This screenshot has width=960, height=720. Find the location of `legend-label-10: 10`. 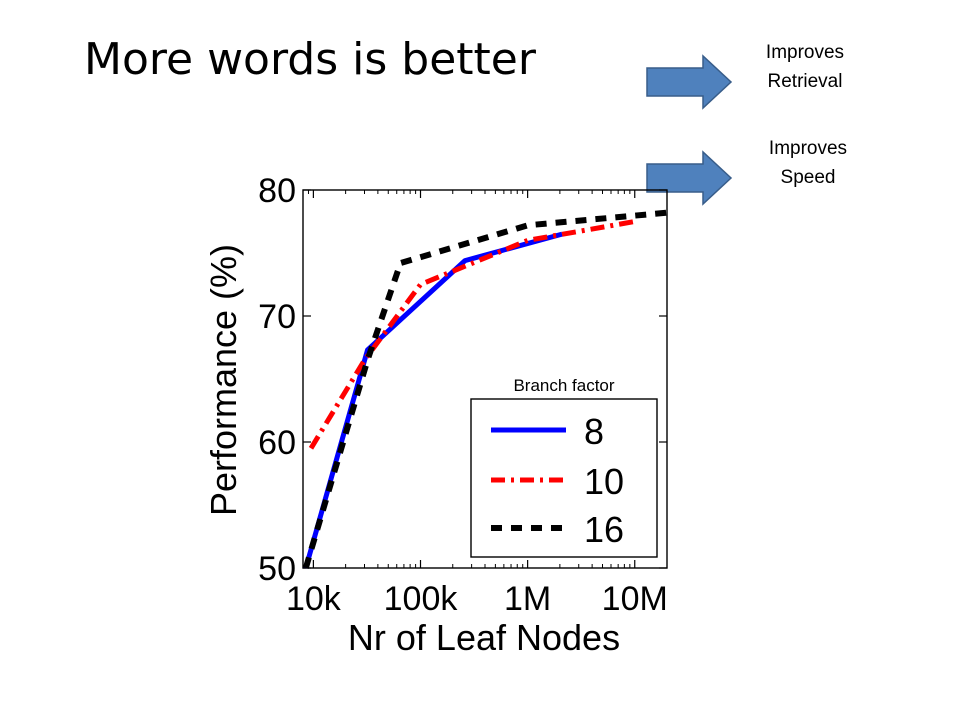

legend-label-10: 10 is located at coordinates (604, 481).